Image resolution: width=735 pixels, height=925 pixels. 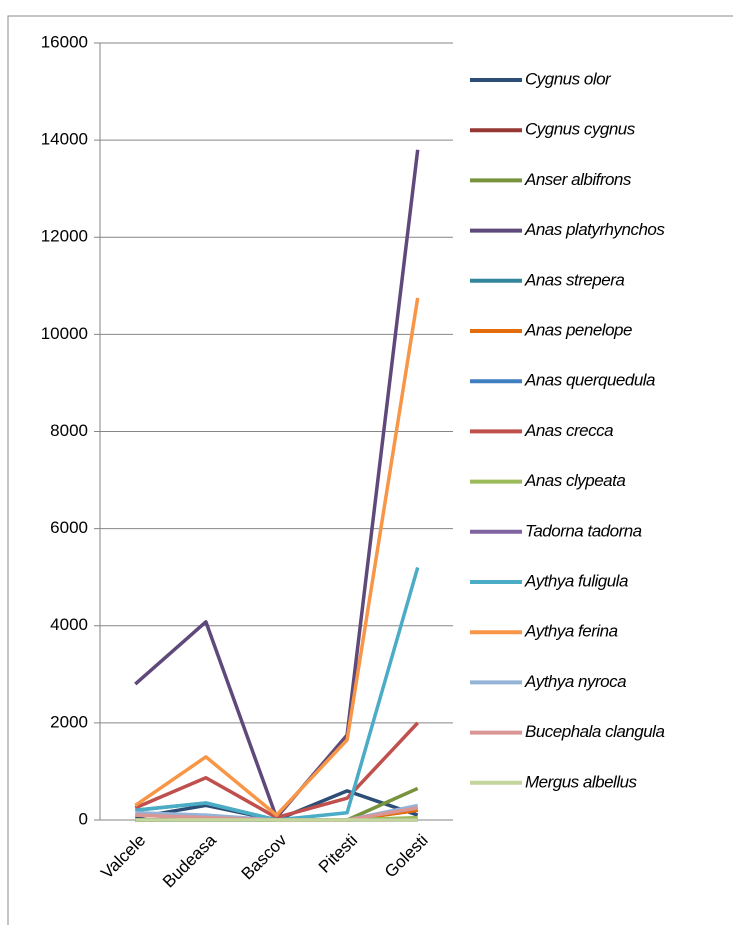 I want to click on x-tick-label: Pitesti, so click(x=338, y=854).